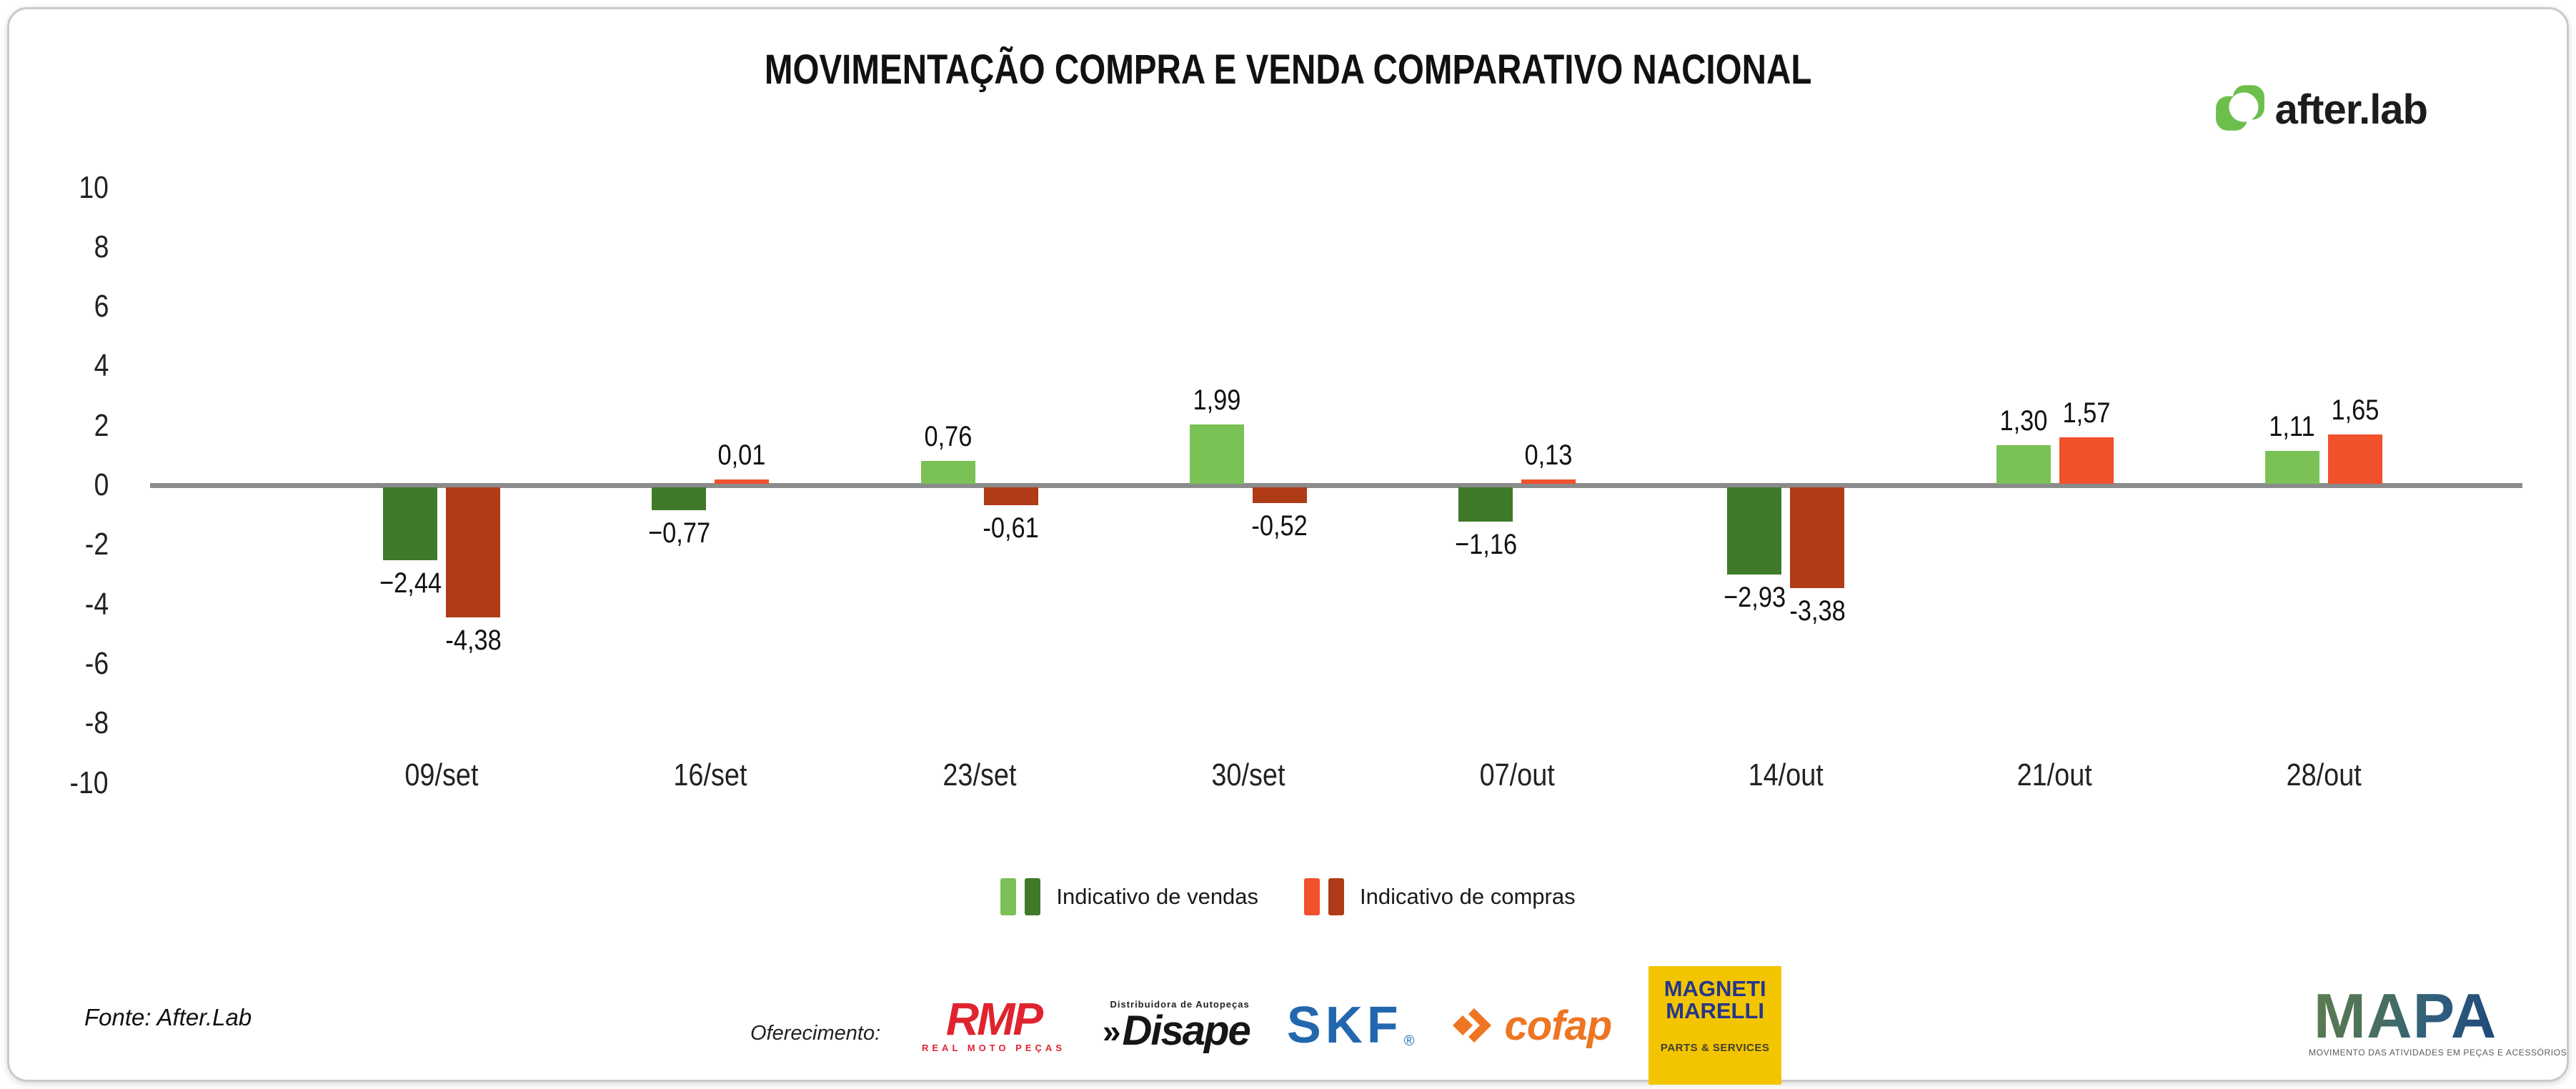  I want to click on y-axis-label: 8, so click(101, 246).